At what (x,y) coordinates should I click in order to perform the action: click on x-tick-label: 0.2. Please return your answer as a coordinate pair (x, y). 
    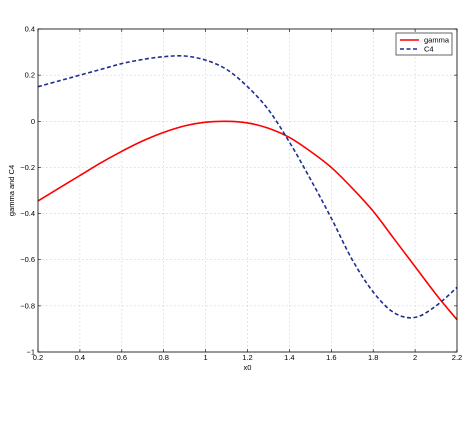
    Looking at the image, I should click on (38, 357).